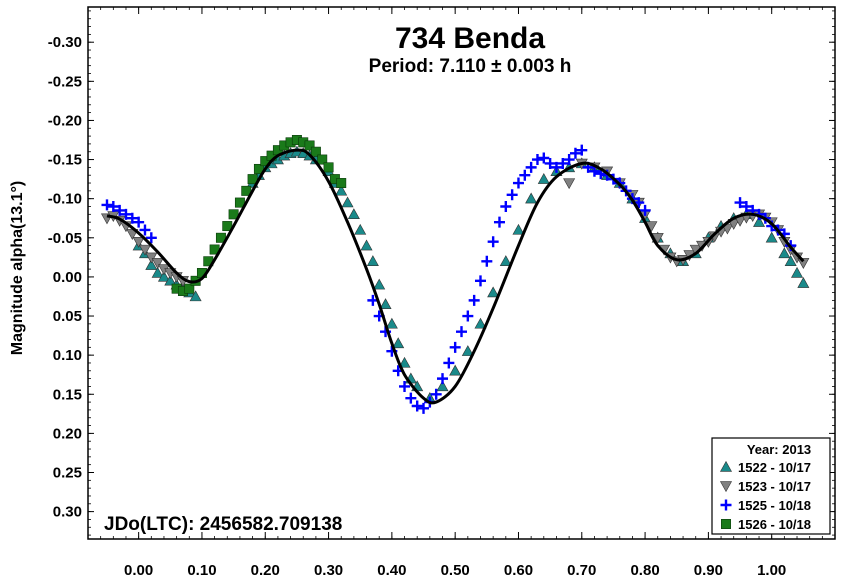 Image resolution: width=854 pixels, height=583 pixels. I want to click on legend-label: 1522 - 10/17, so click(774, 467).